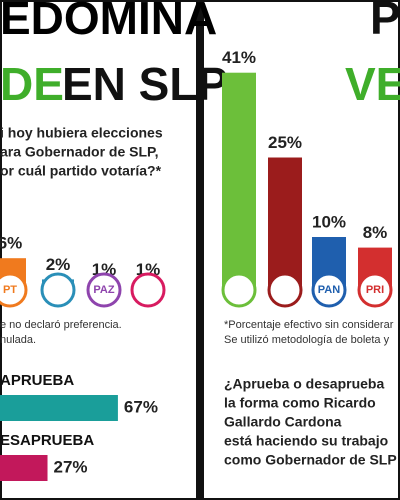  I want to click on value-label: 10%, so click(329, 221).